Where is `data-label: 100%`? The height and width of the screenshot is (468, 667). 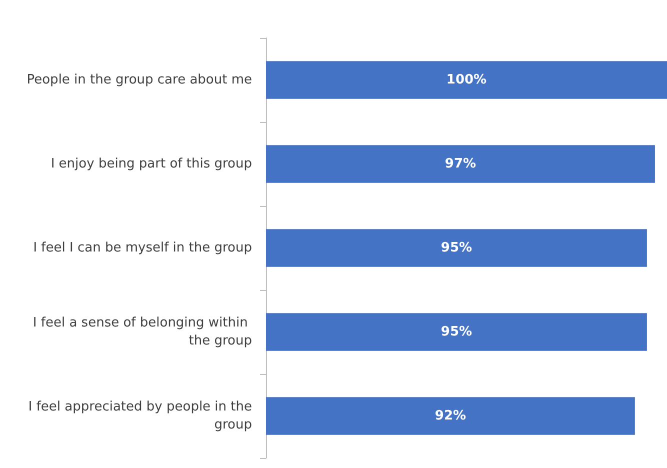 data-label: 100% is located at coordinates (466, 80).